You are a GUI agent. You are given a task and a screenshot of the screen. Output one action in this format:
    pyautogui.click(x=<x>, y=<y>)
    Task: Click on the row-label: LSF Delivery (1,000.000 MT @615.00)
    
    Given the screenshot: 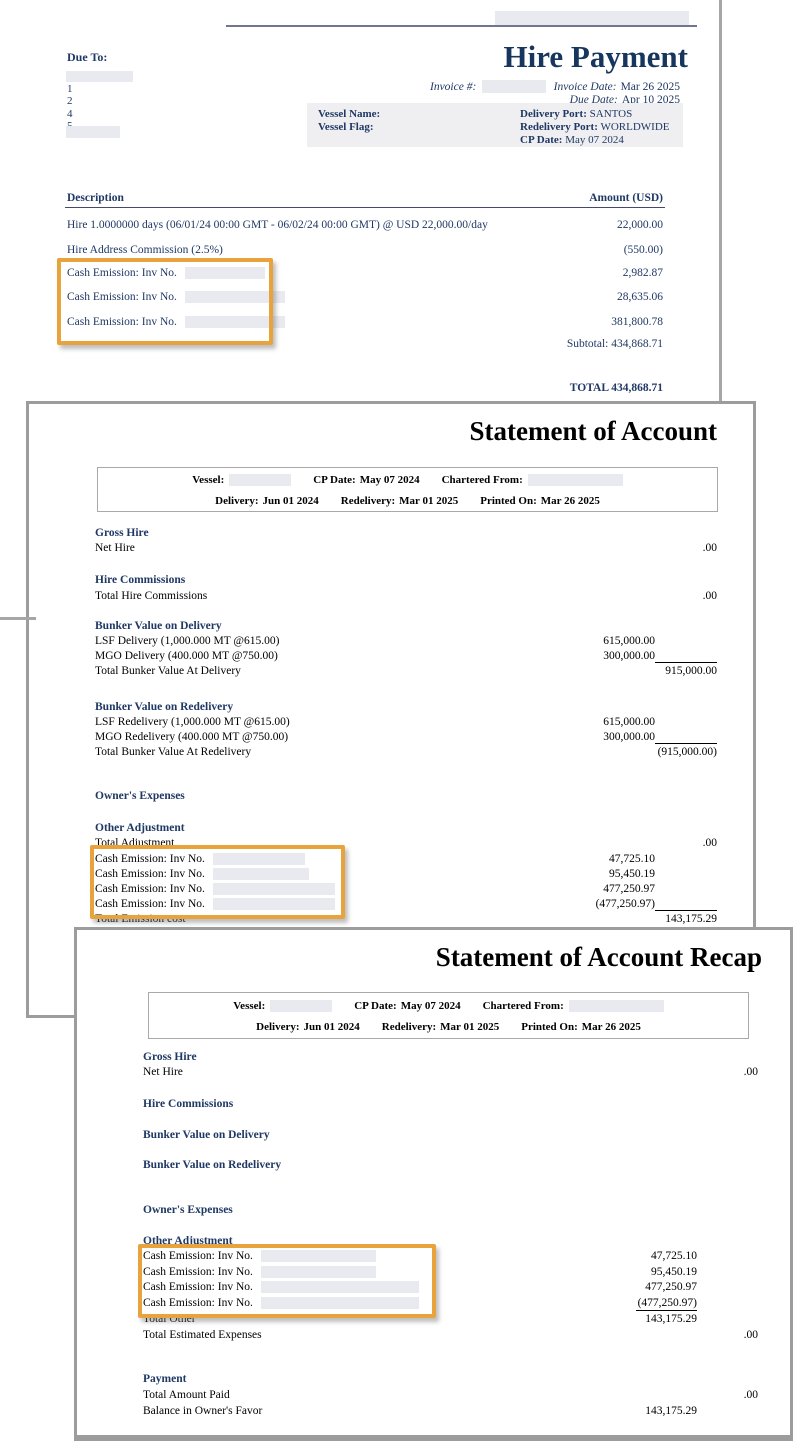 What is the action you would take?
    pyautogui.click(x=187, y=641)
    